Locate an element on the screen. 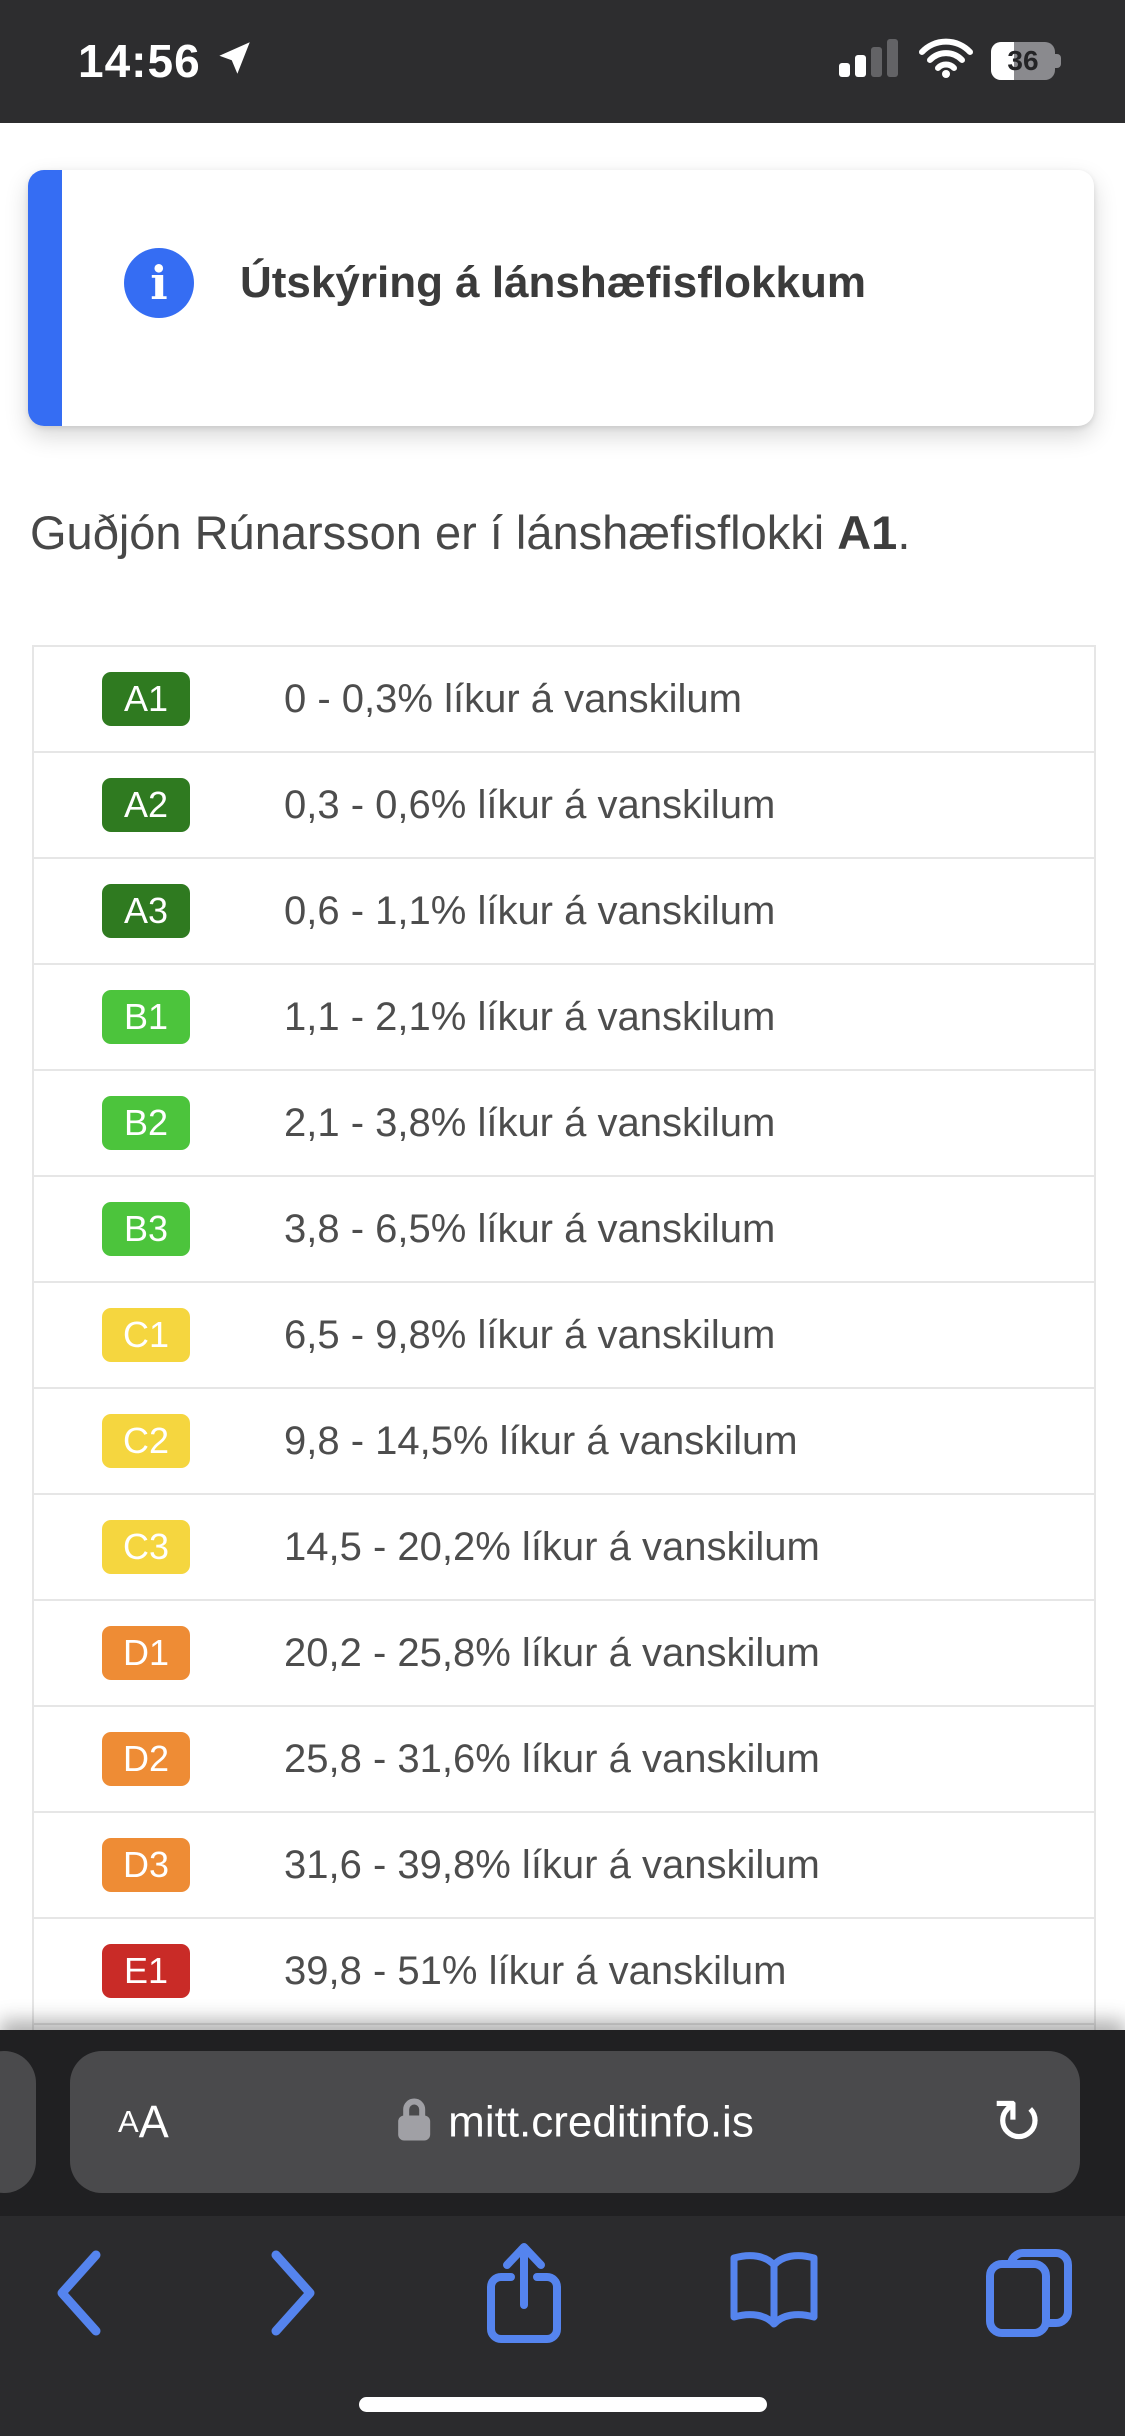  tabs-button is located at coordinates (1029, 2294).